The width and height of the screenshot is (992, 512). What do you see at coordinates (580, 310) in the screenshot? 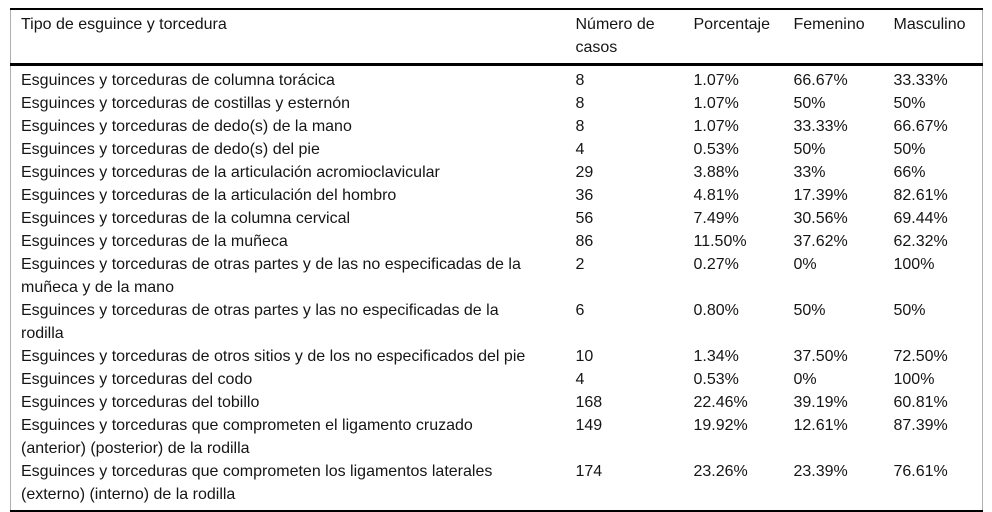
I see `cell-casos: 6` at bounding box center [580, 310].